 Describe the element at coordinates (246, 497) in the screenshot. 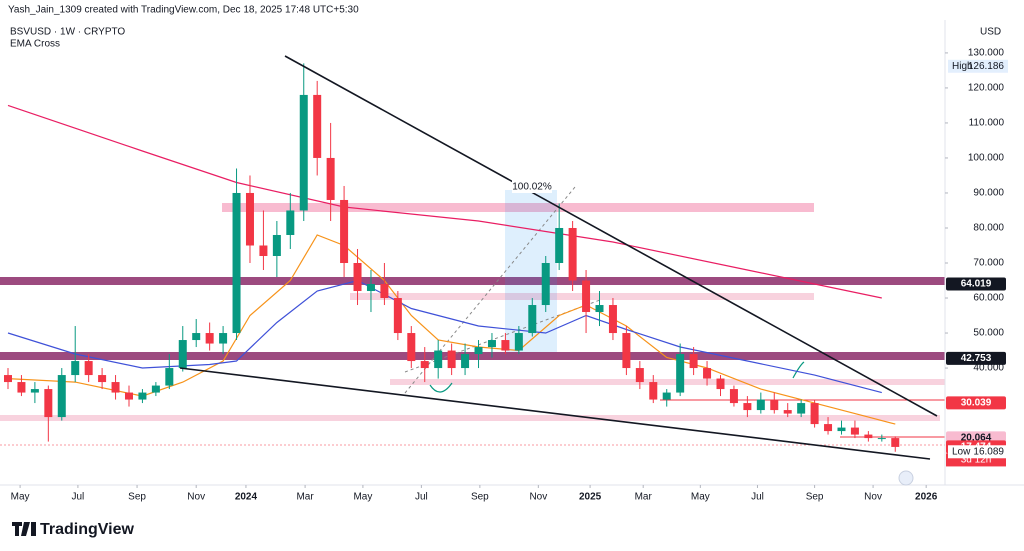

I see `x-tick-label: 2024` at that location.